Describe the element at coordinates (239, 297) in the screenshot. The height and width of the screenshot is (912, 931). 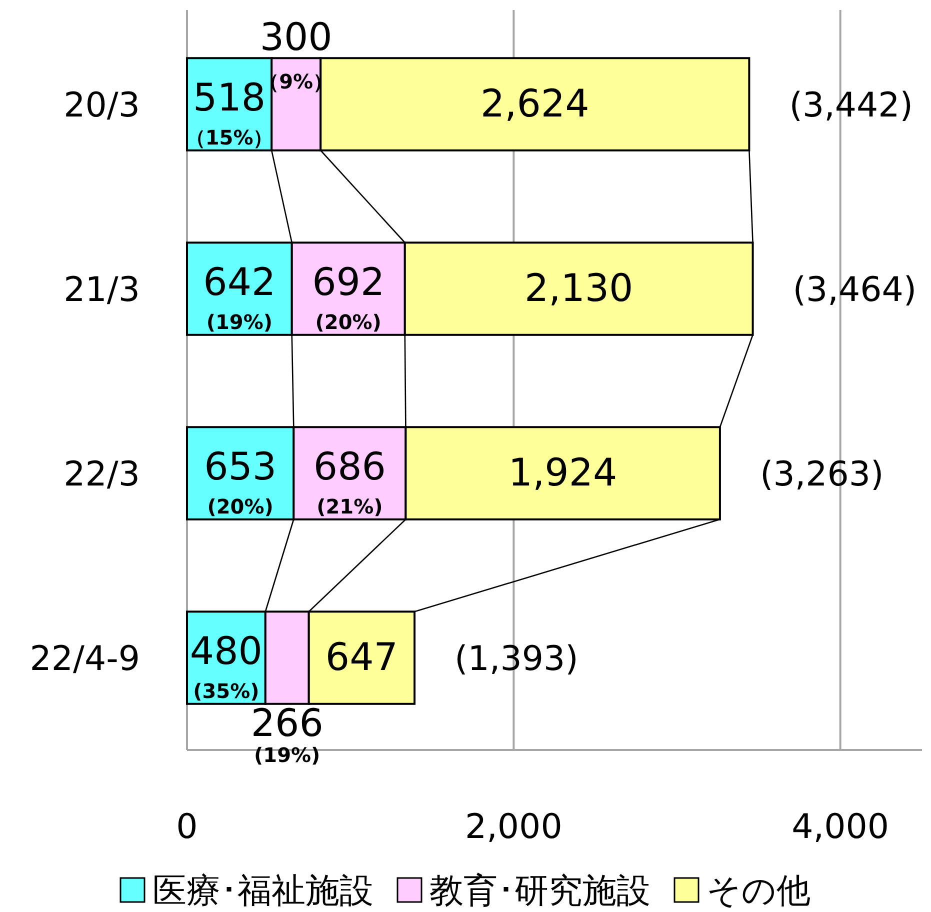
I see `data-label: 642 (19%)` at that location.